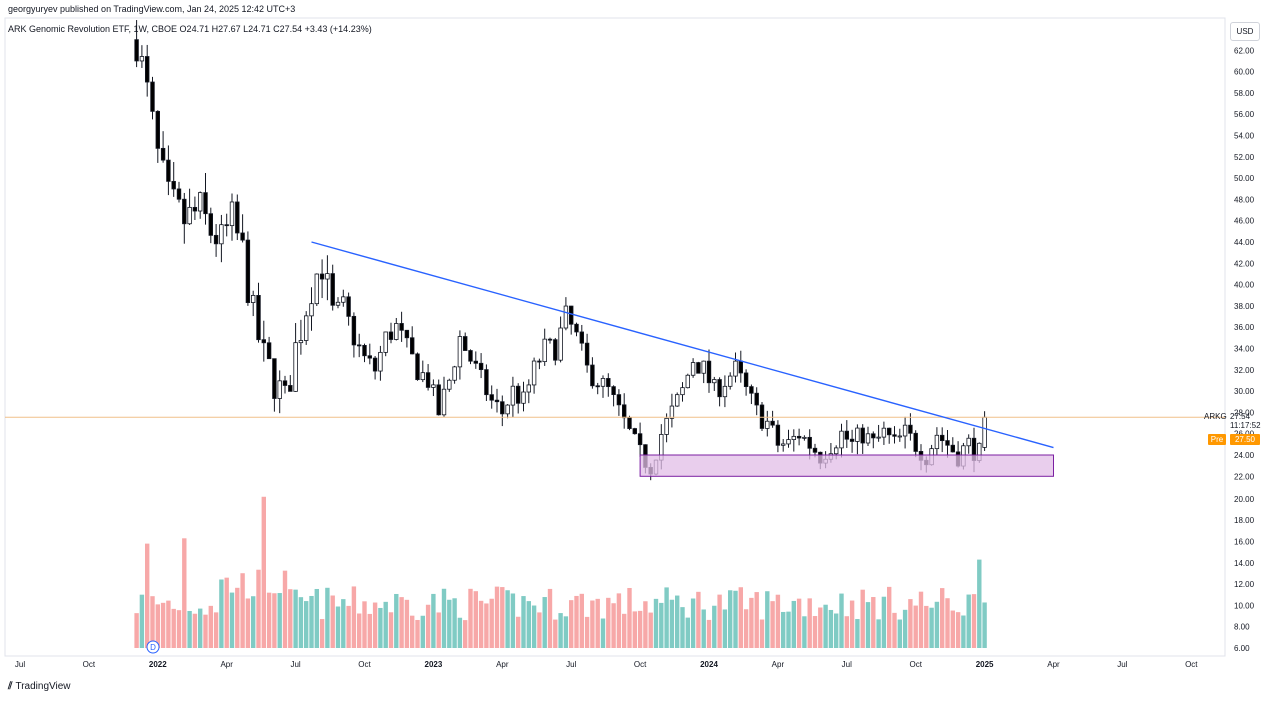  What do you see at coordinates (1245, 31) in the screenshot?
I see `currency-button: USD` at bounding box center [1245, 31].